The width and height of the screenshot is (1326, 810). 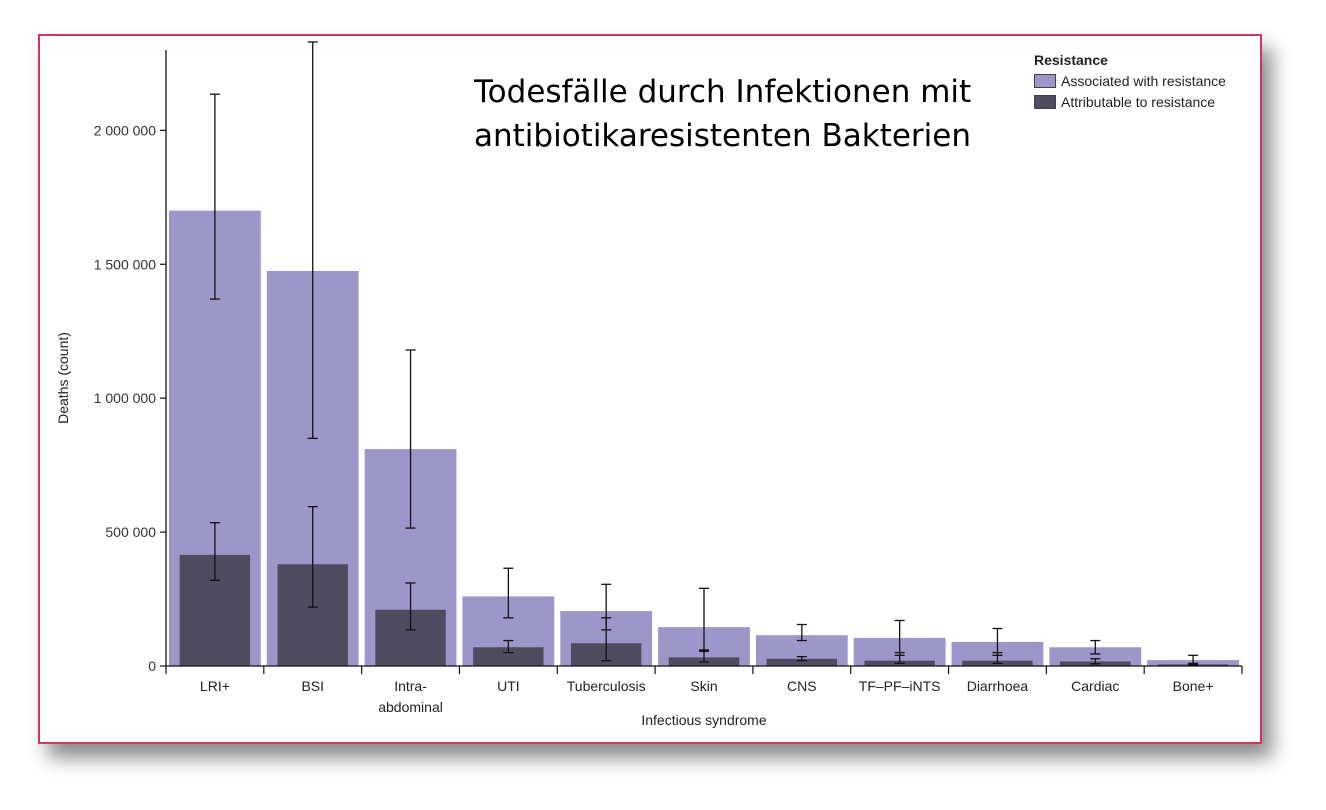 What do you see at coordinates (508, 686) in the screenshot?
I see `x-tick-label: UTI` at bounding box center [508, 686].